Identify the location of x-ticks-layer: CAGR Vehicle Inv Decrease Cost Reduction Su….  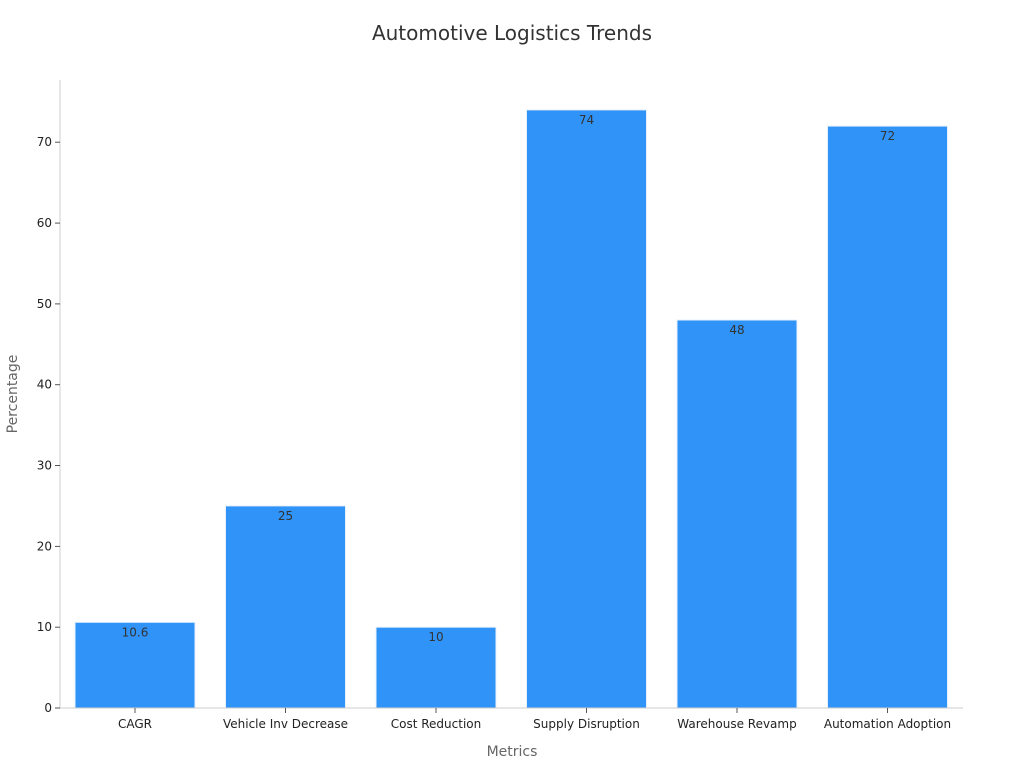
(534, 719).